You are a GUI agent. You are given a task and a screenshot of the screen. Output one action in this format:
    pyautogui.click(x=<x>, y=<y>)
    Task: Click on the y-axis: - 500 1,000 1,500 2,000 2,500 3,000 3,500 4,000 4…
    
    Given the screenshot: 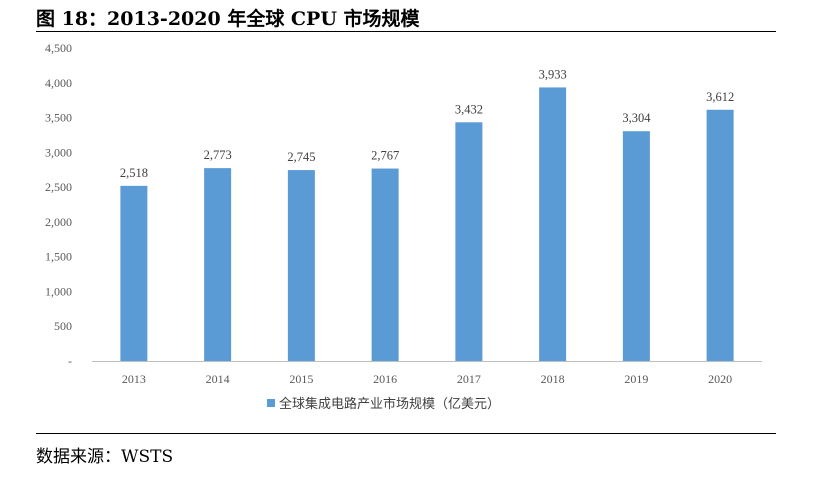 What is the action you would take?
    pyautogui.click(x=58, y=204)
    